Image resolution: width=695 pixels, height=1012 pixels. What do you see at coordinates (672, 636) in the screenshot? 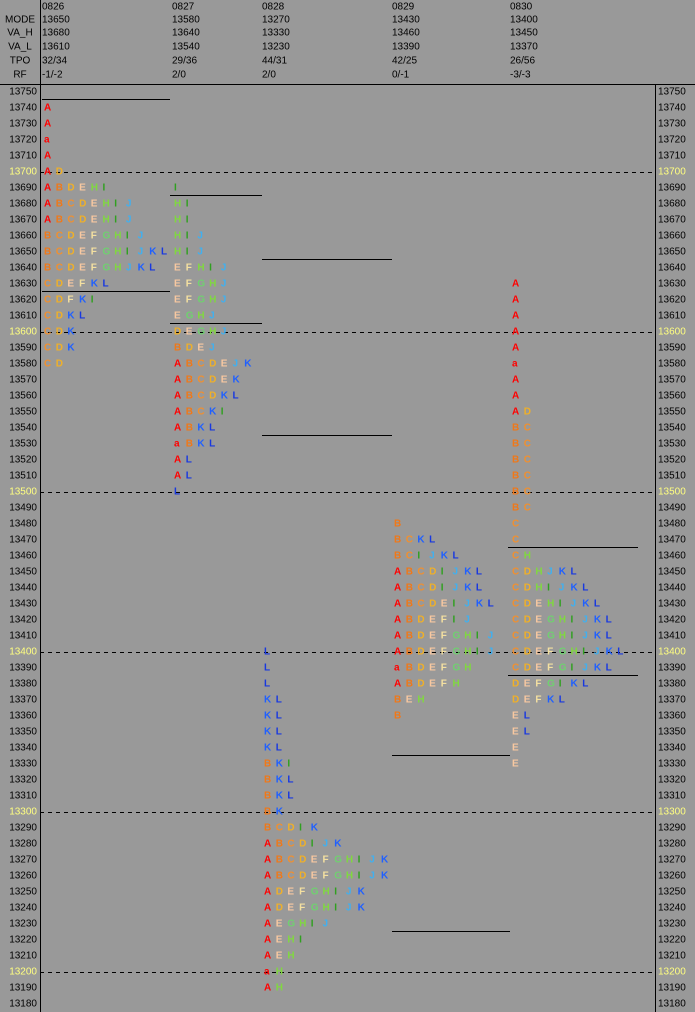
I see `price-label: 13410` at bounding box center [672, 636].